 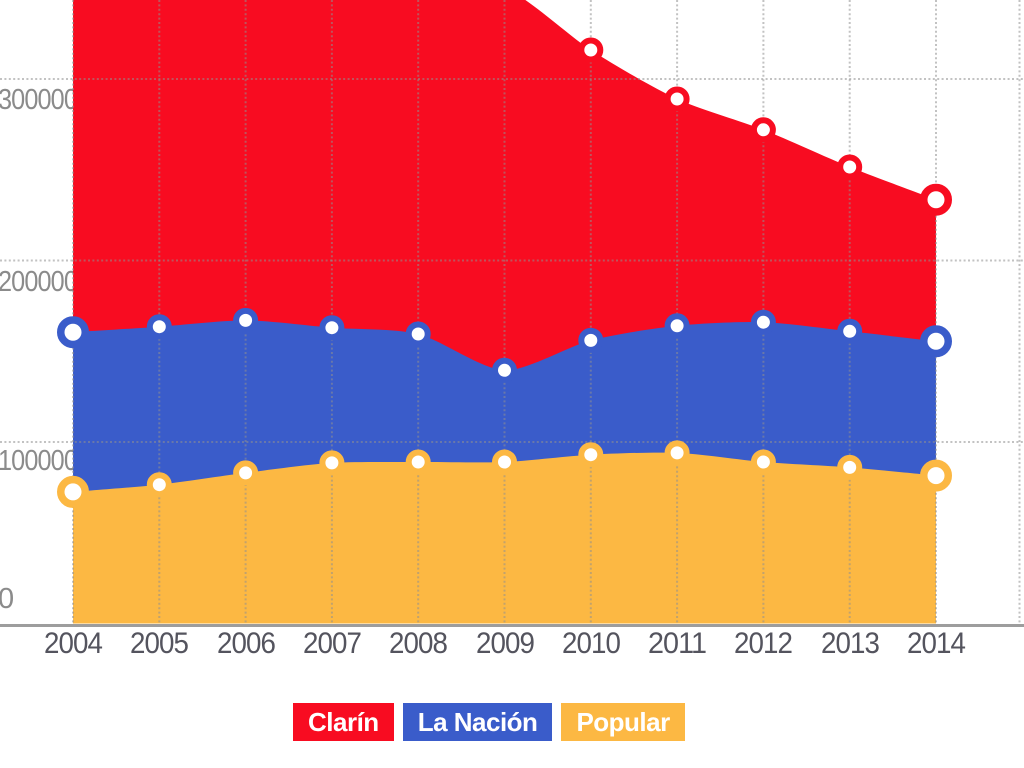 What do you see at coordinates (73, 643) in the screenshot?
I see `x-tick-label: 2004` at bounding box center [73, 643].